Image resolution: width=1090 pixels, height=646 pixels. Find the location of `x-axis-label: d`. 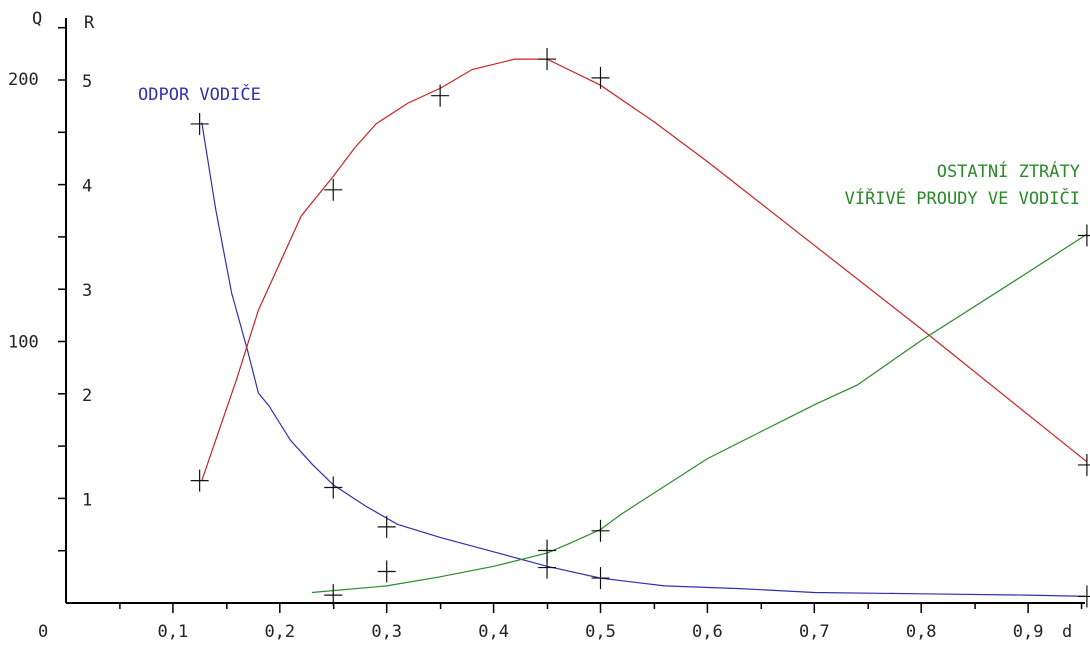

x-axis-label: d is located at coordinates (1067, 632).